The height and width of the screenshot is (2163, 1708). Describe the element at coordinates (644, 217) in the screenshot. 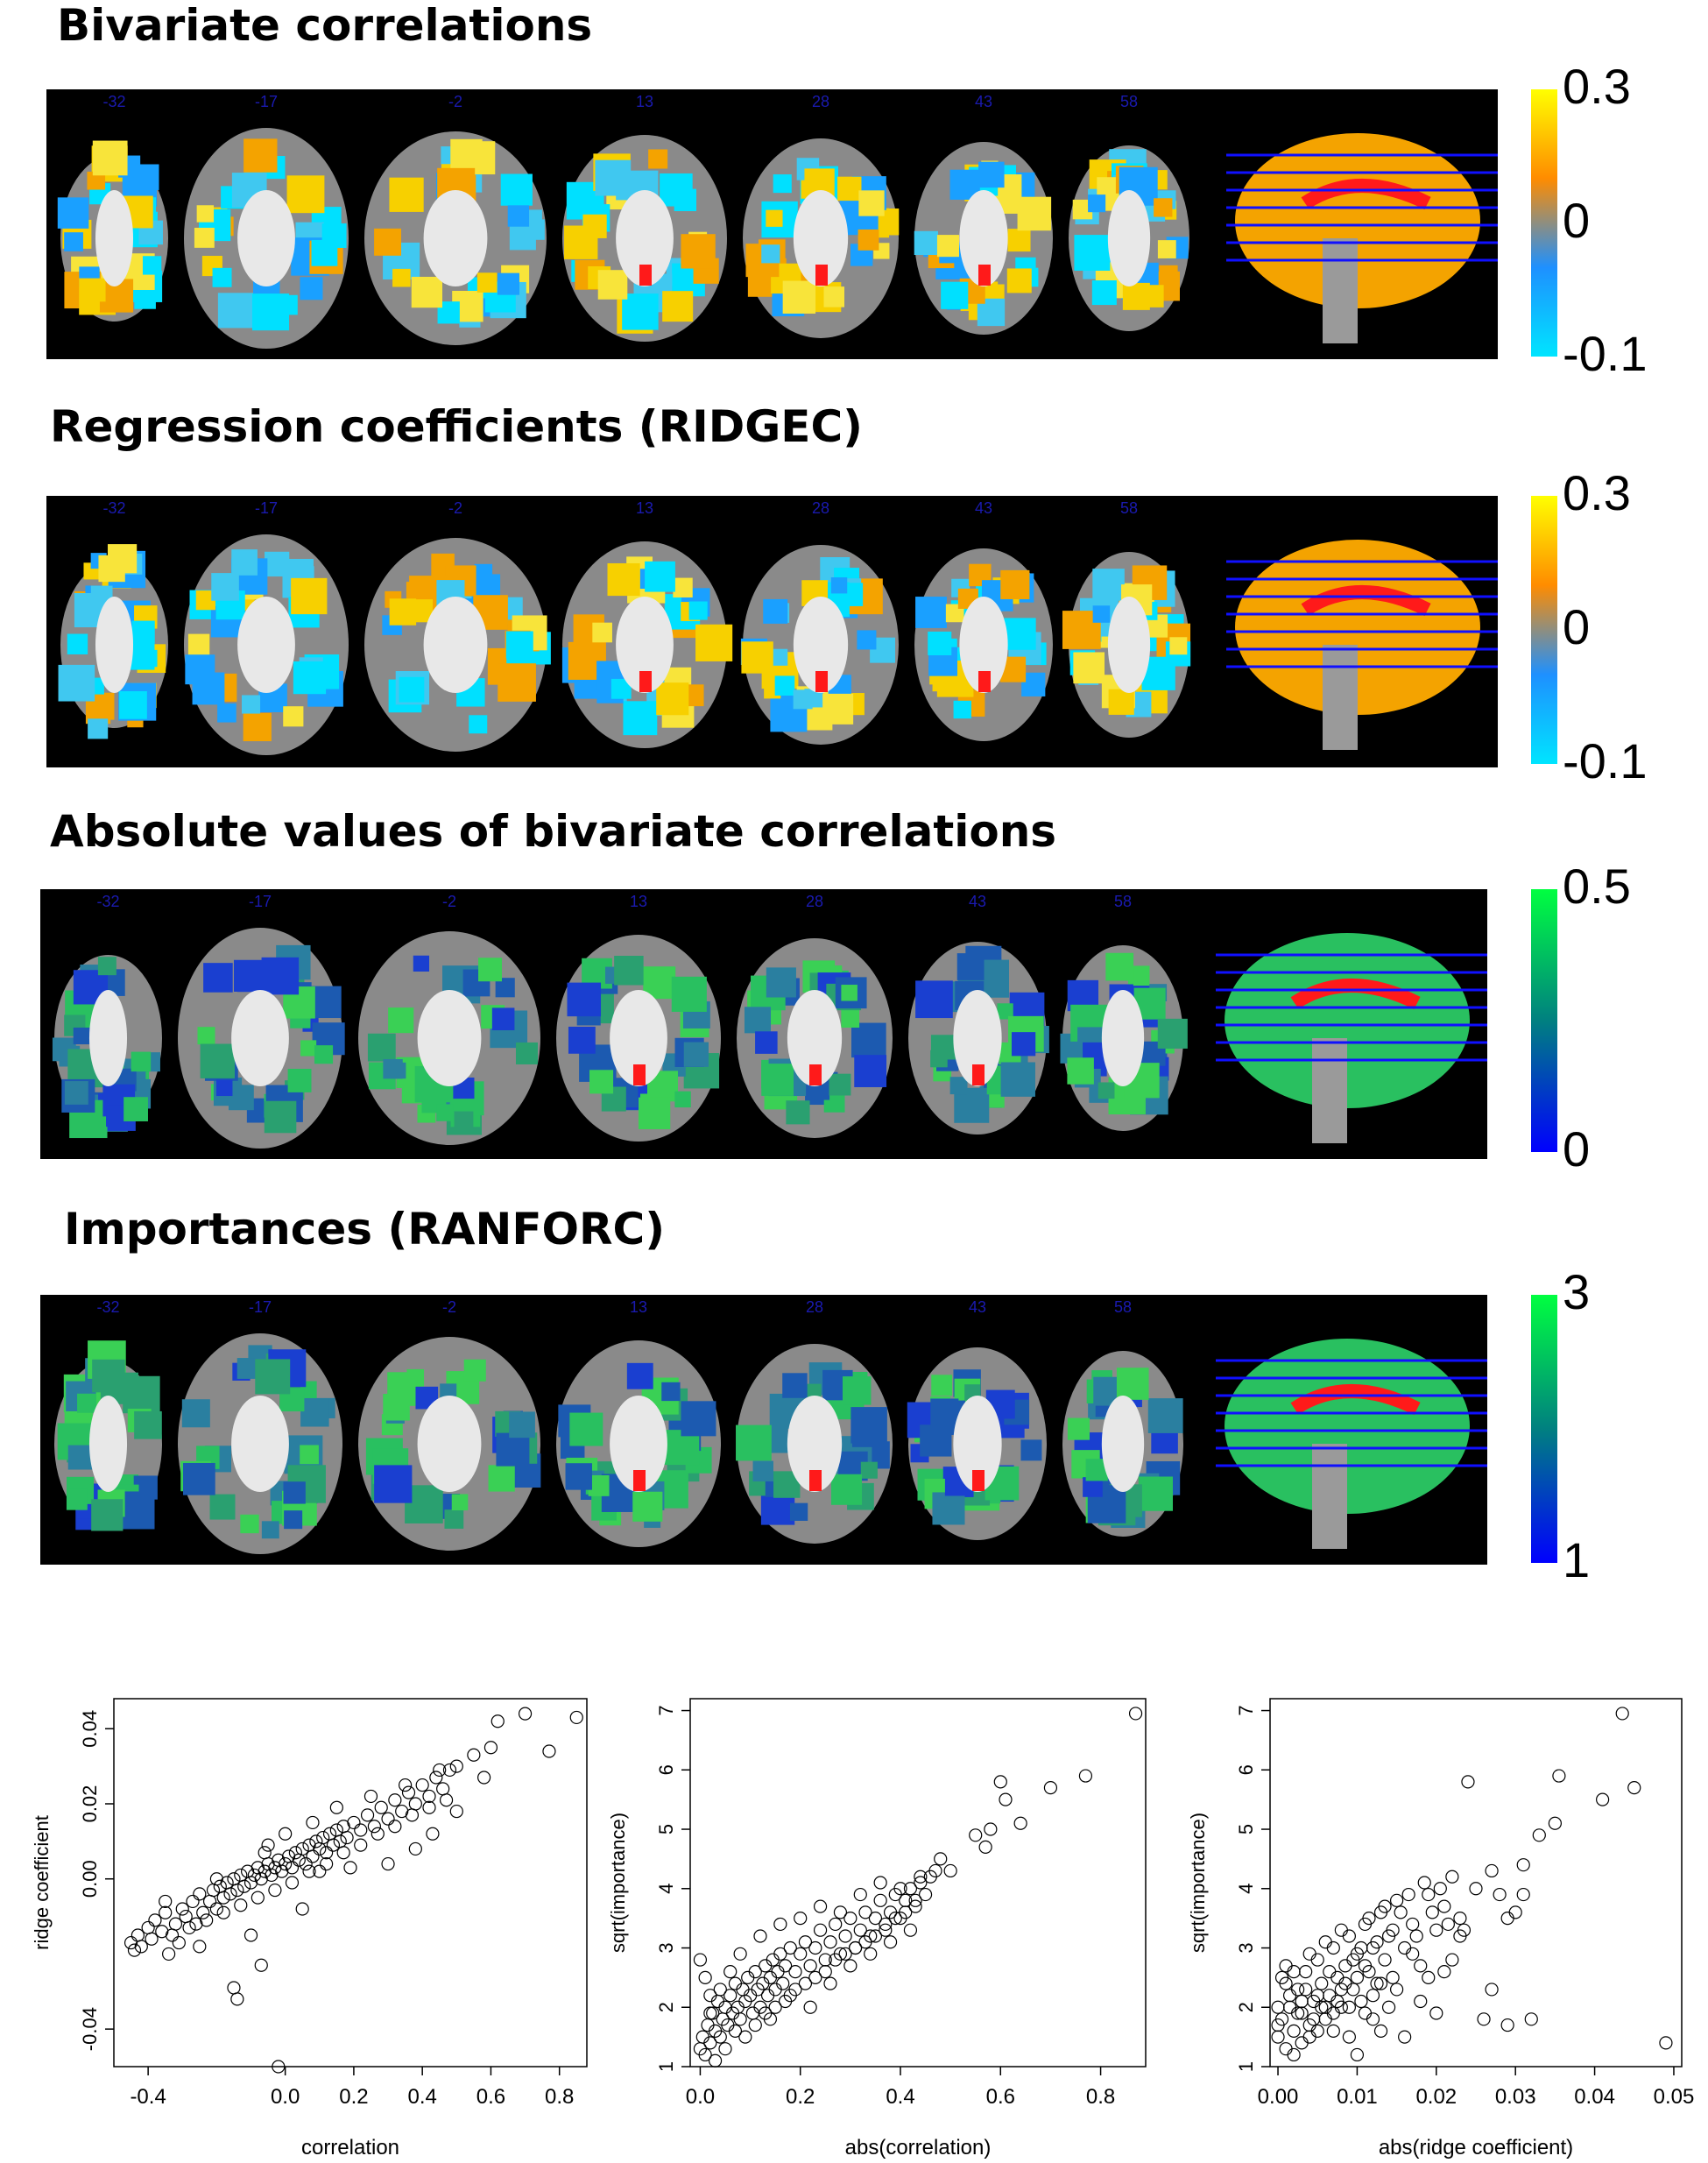

I see `axial-slice: 13` at that location.